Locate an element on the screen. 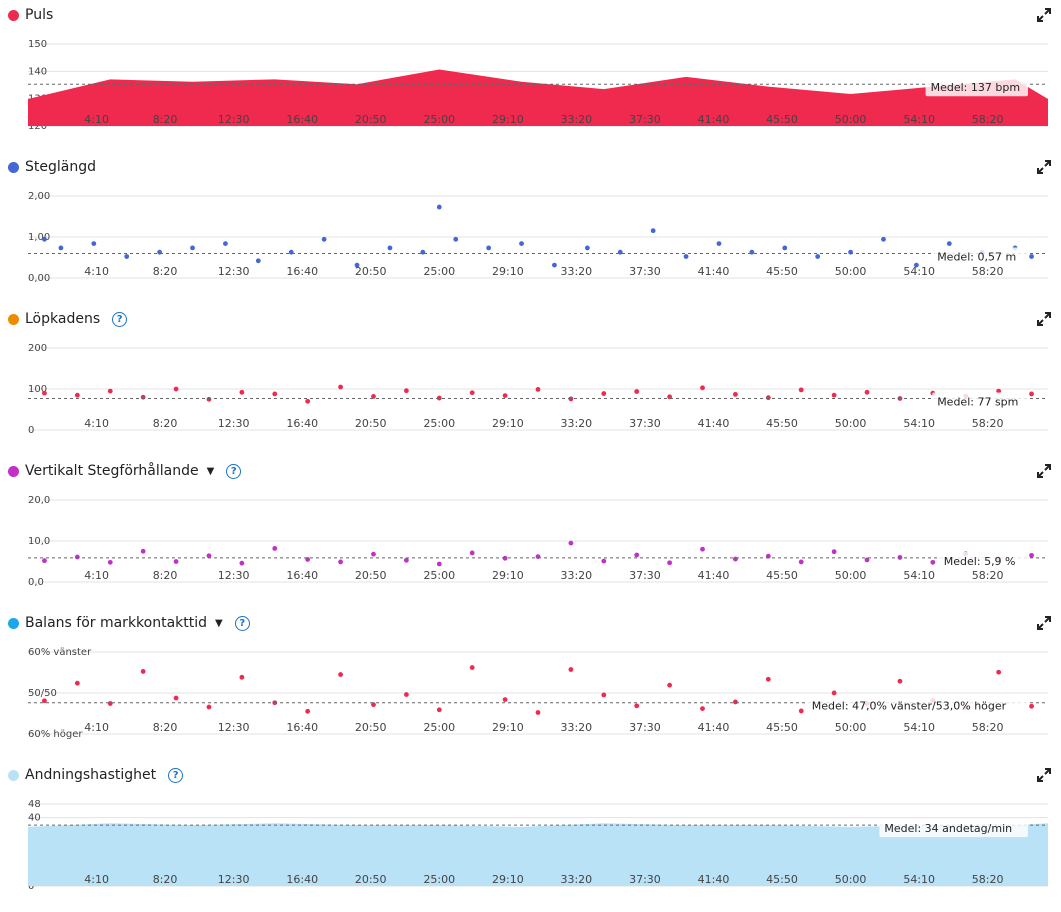 Image resolution: width=1061 pixels, height=912 pixels. y-tick-label: 60% höger is located at coordinates (55, 734).